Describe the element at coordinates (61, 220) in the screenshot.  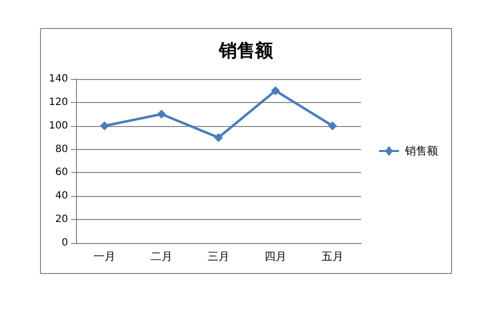
I see `y-tick-label: 20` at that location.